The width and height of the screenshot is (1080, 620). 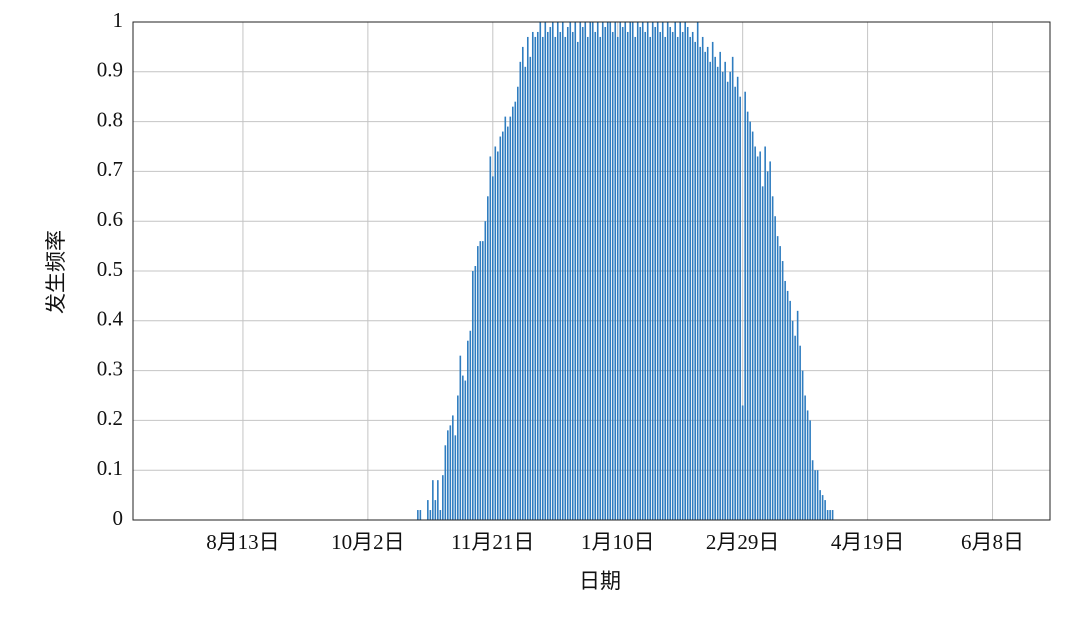 I want to click on x-axis-title: 日期, so click(x=600, y=581).